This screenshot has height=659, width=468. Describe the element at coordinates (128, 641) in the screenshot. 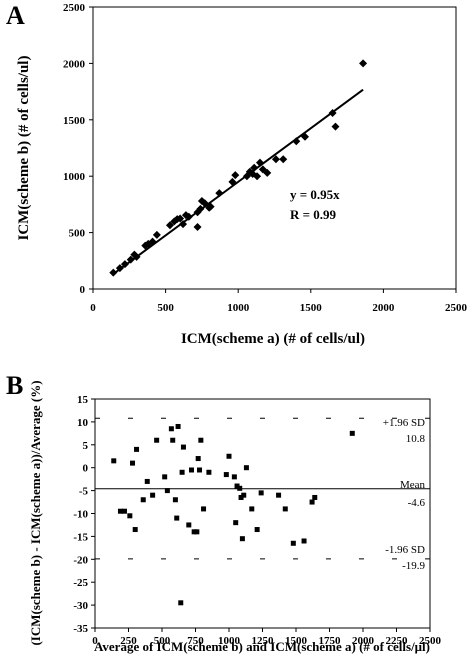

I see `panel-b-x-tick-label: 250` at that location.